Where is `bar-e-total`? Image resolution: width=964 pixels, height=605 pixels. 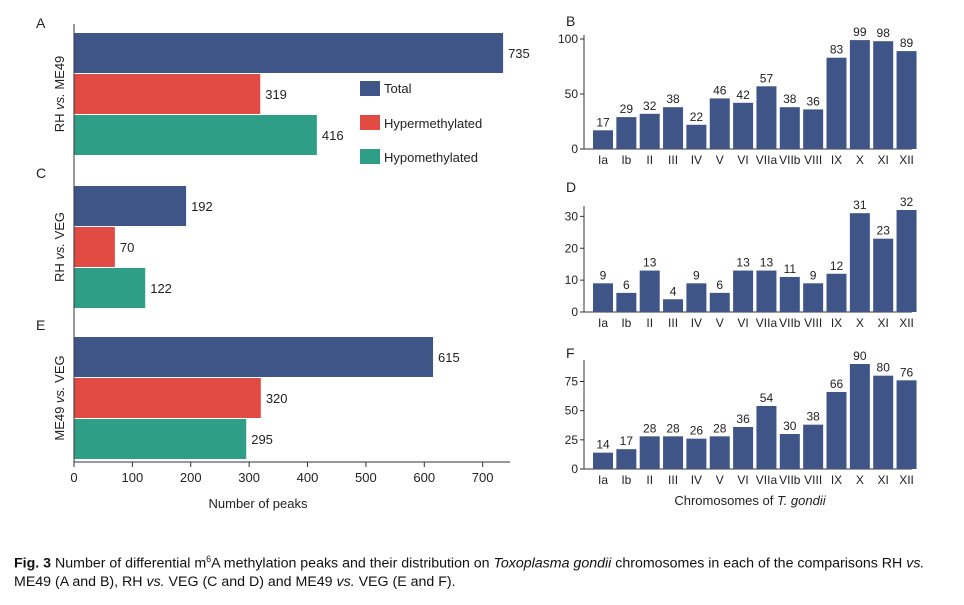
bar-e-total is located at coordinates (254, 357).